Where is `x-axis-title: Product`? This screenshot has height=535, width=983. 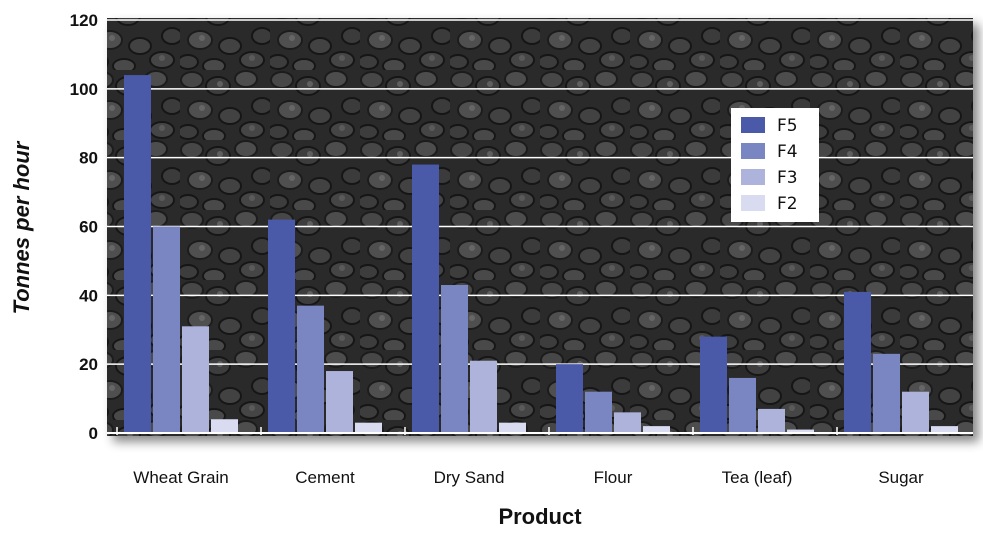 x-axis-title: Product is located at coordinates (540, 516).